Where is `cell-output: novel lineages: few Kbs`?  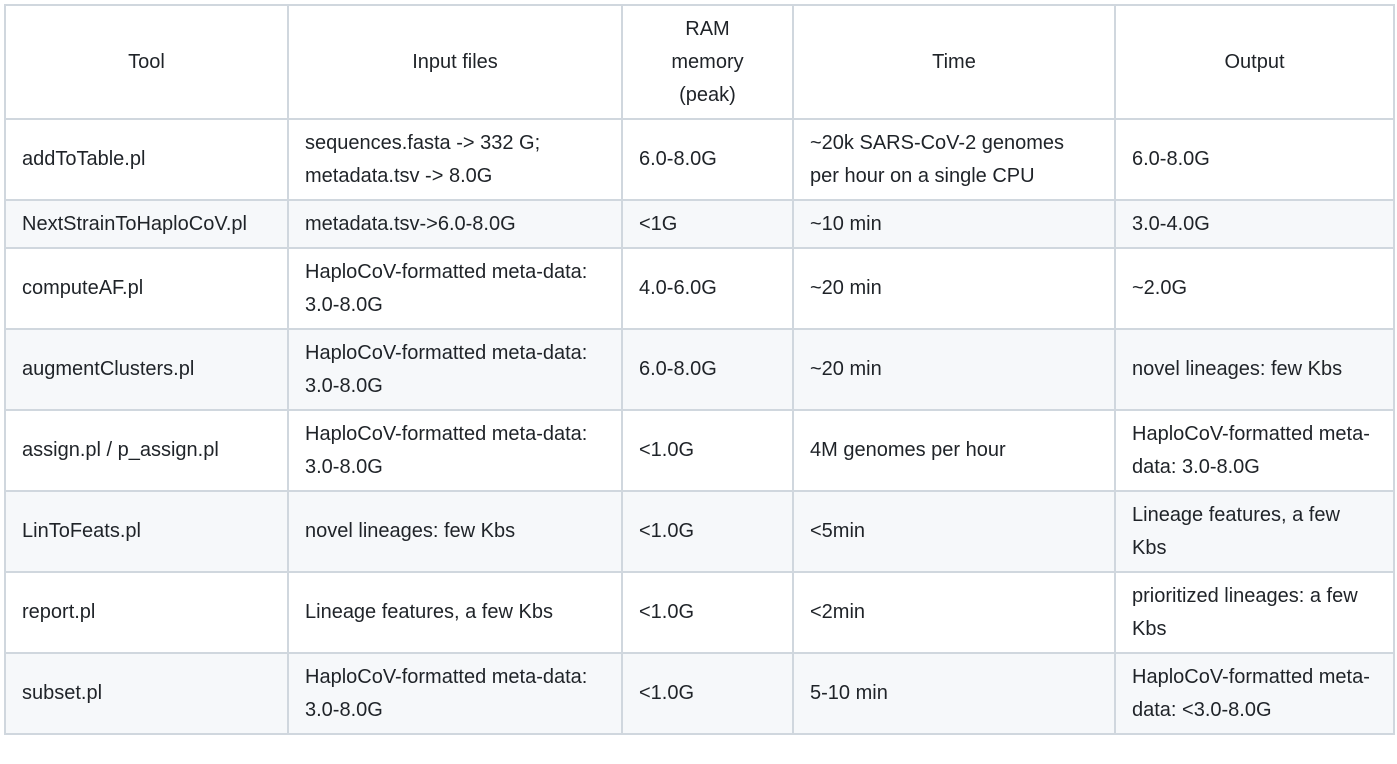
cell-output: novel lineages: few Kbs is located at coordinates (1254, 369).